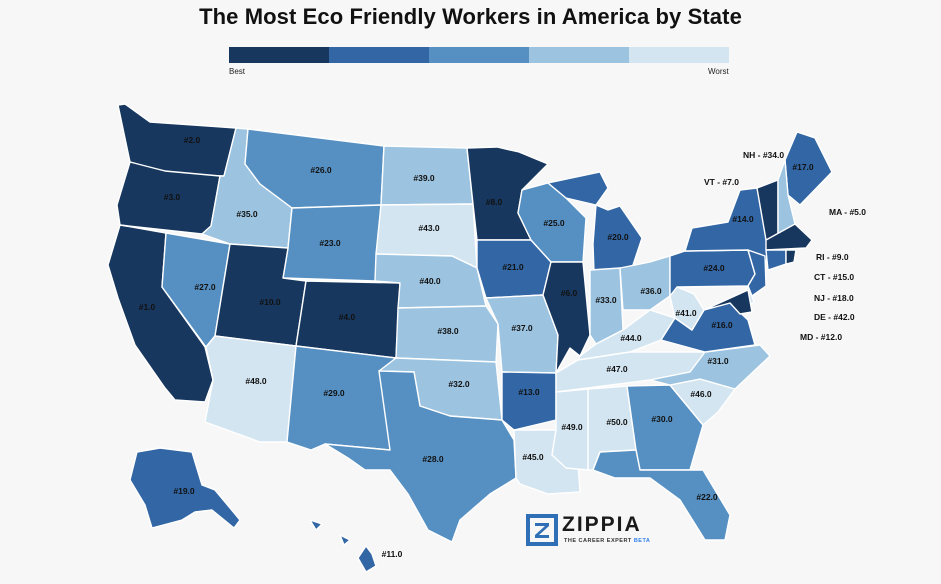 The width and height of the screenshot is (941, 584). I want to click on state-rank-oh: #36.0, so click(651, 291).